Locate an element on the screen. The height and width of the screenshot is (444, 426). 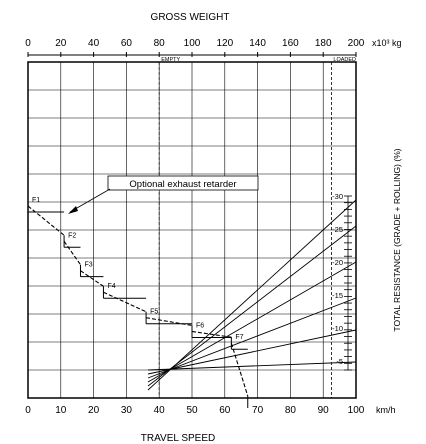
resistance-tick-label: -15 is located at coordinates (337, 295).